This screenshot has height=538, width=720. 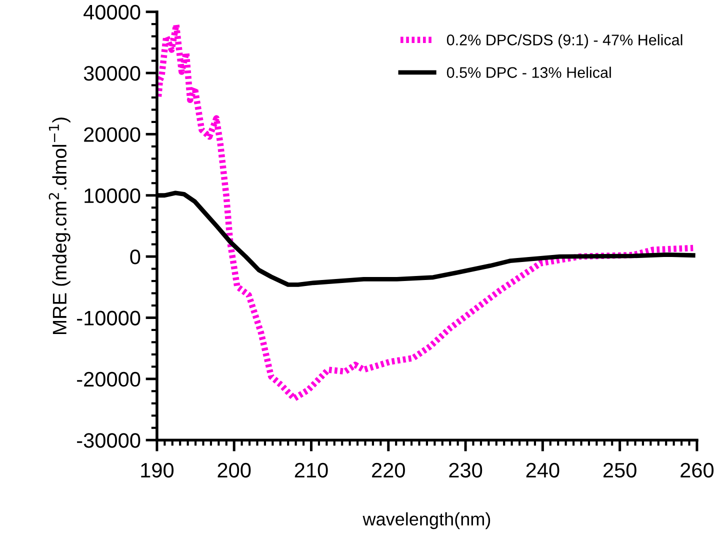 What do you see at coordinates (426, 521) in the screenshot?
I see `x-axis-title: wavelength(nm)` at bounding box center [426, 521].